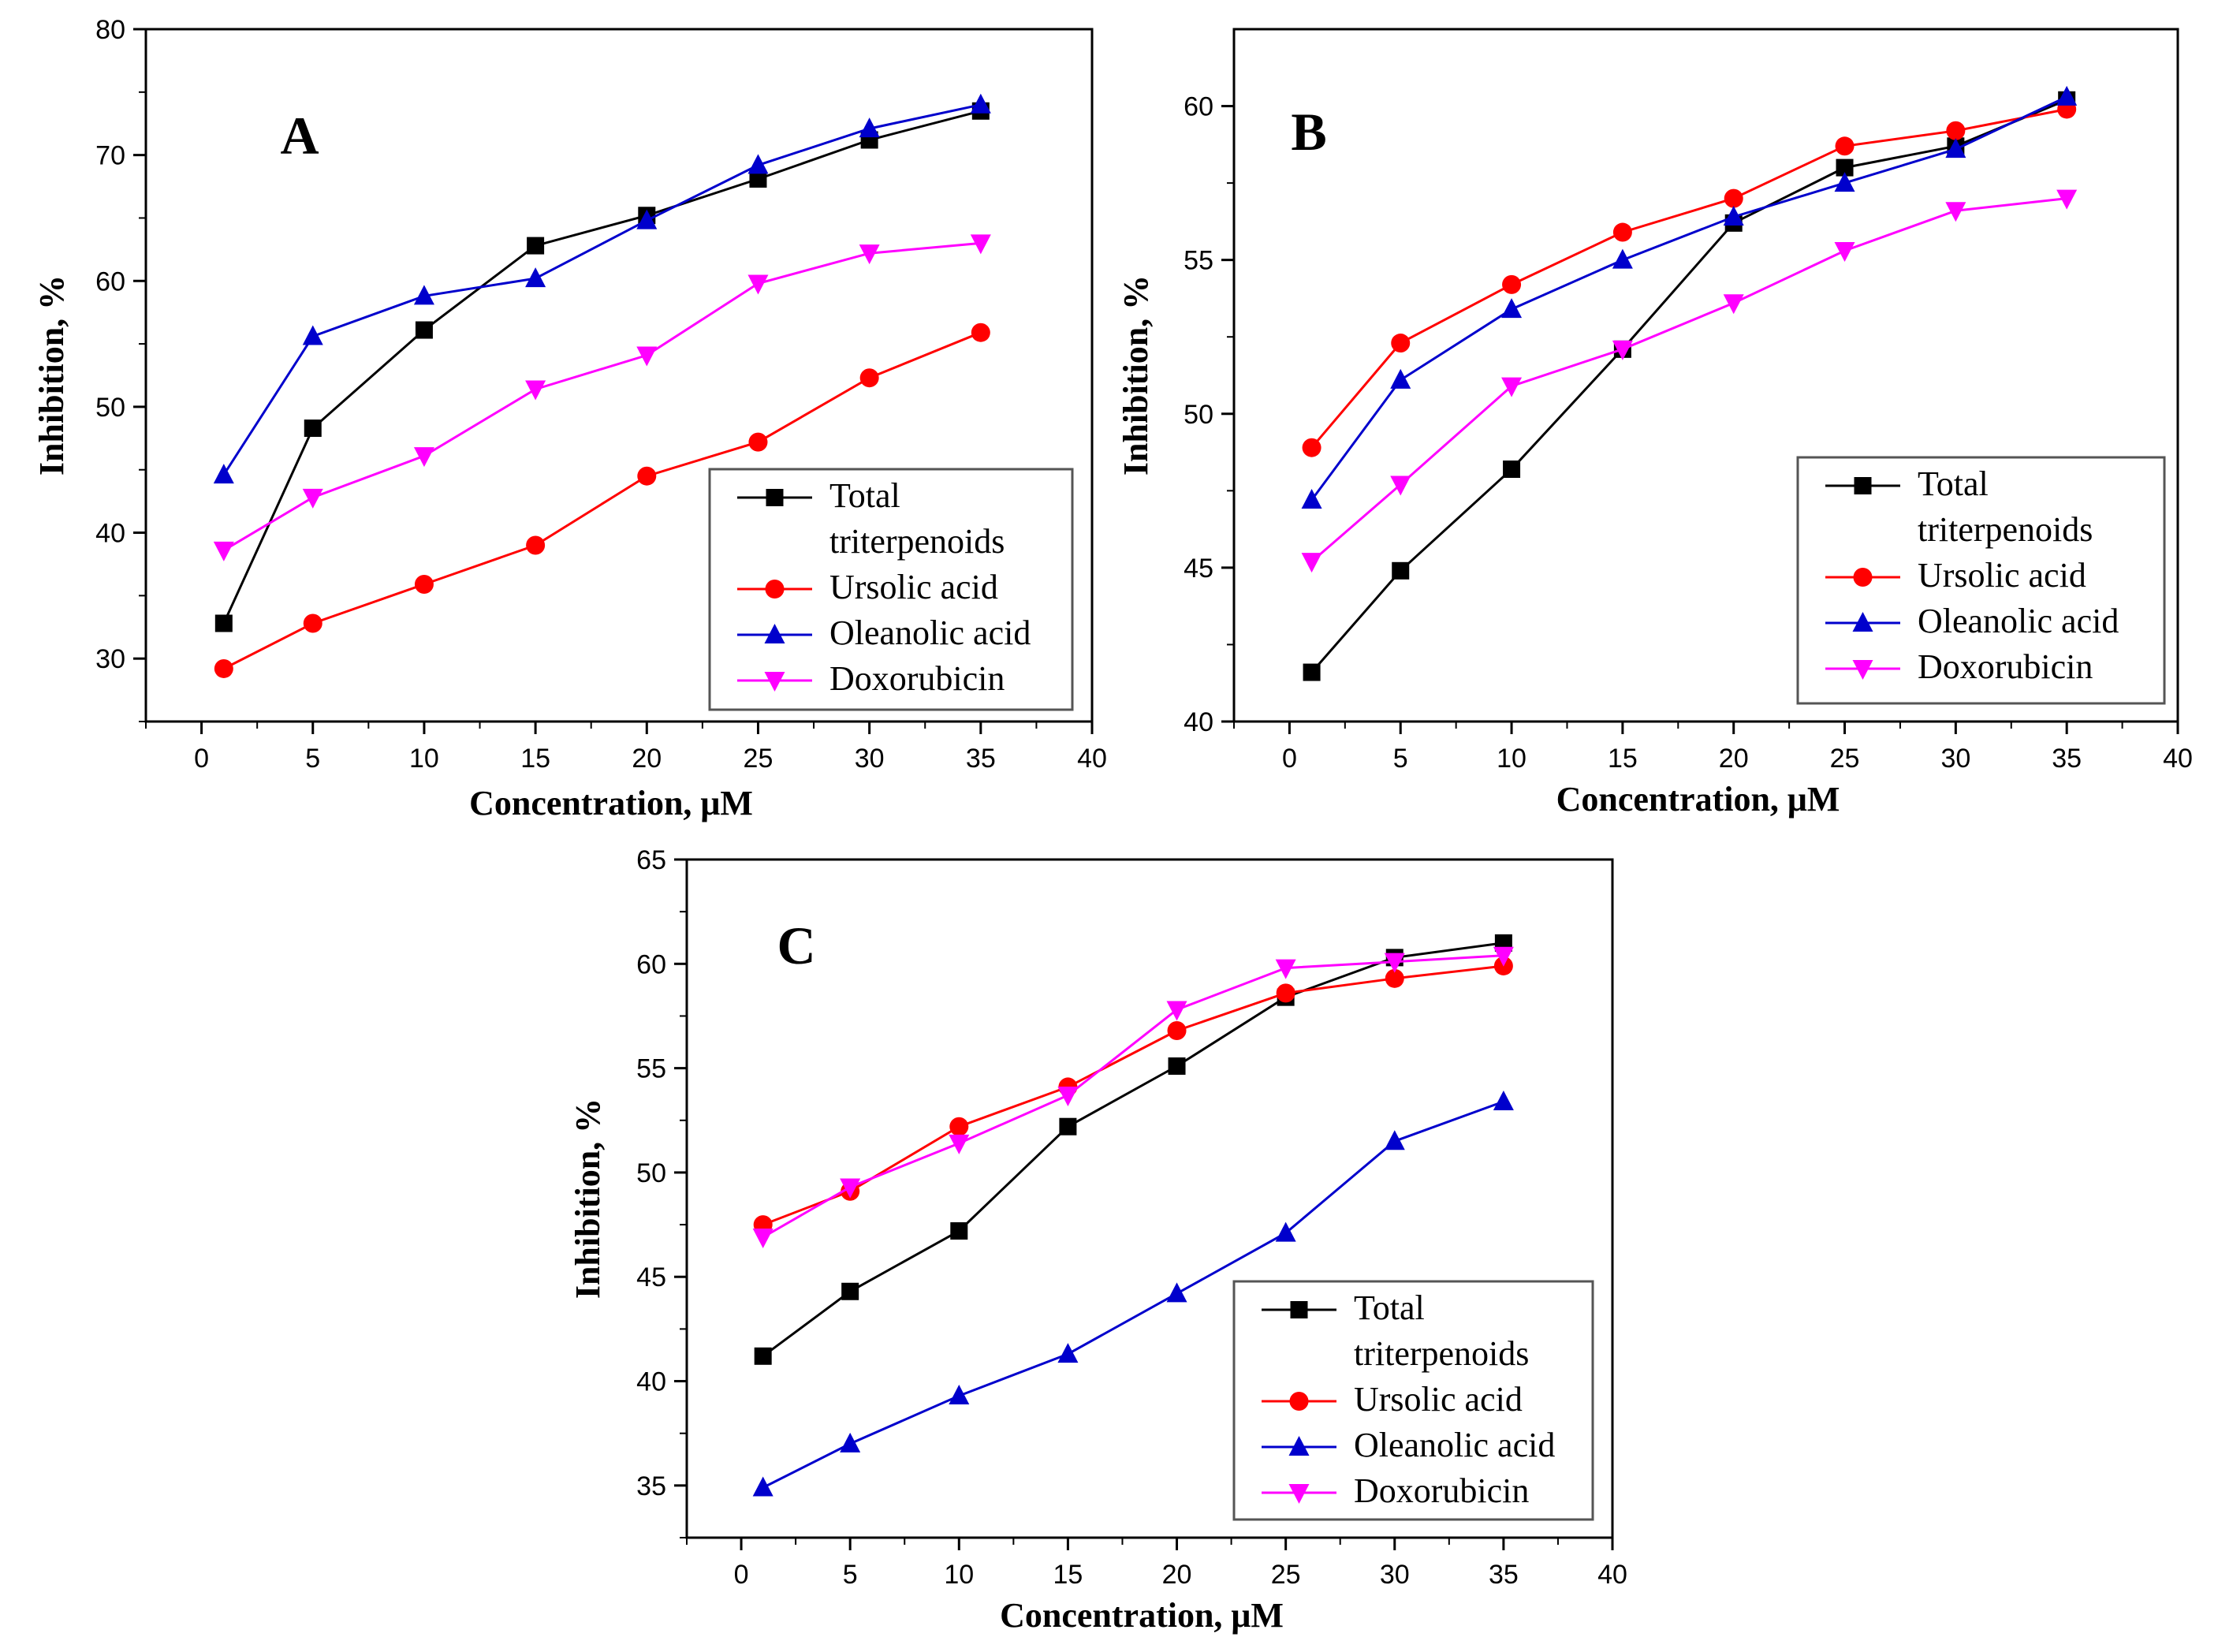  I want to click on legend-label: Oleanolic acid, so click(1454, 1445).